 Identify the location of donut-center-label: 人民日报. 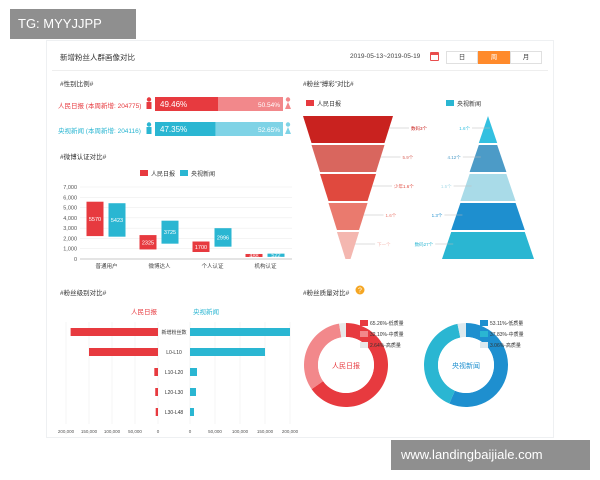
(346, 365).